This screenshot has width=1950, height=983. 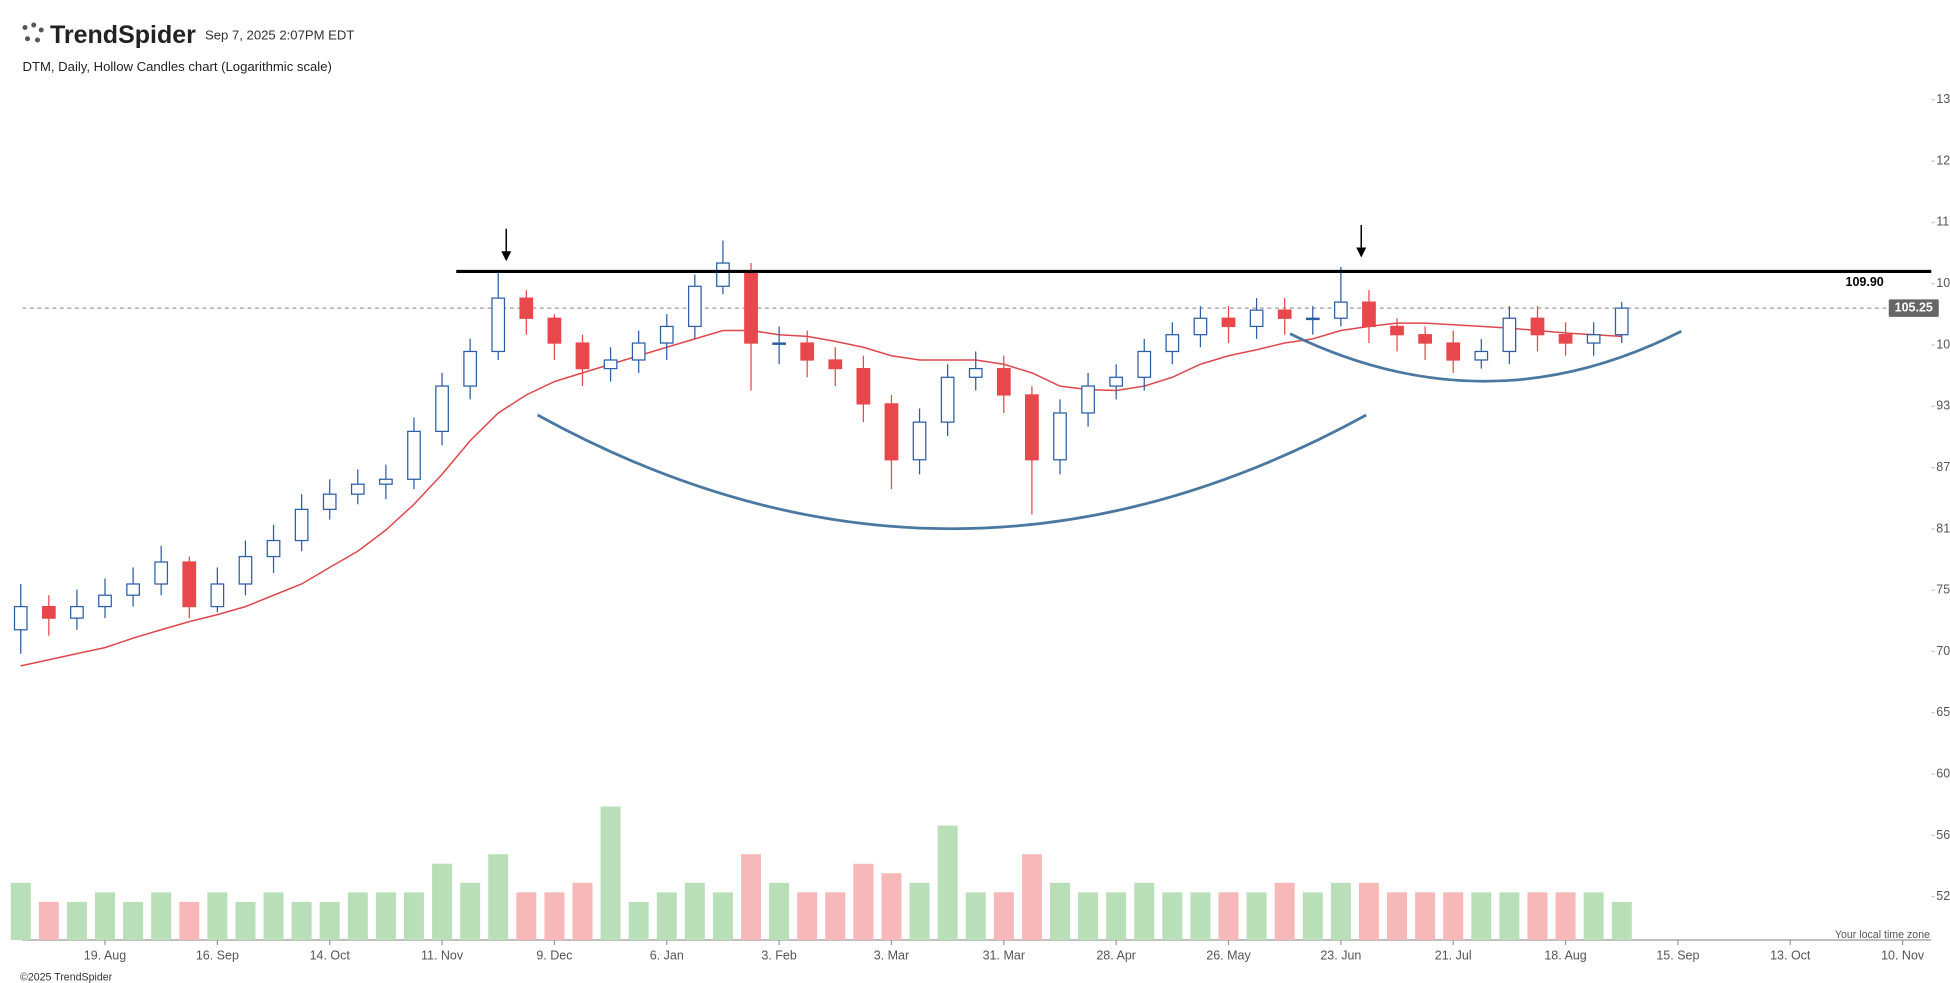 I want to click on timezone-note: Your local time zone, so click(x=1882, y=935).